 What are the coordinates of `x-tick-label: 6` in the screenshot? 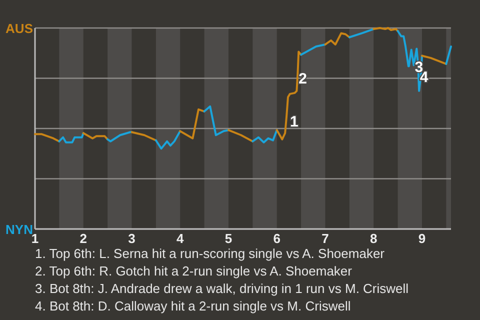 It's located at (276, 238).